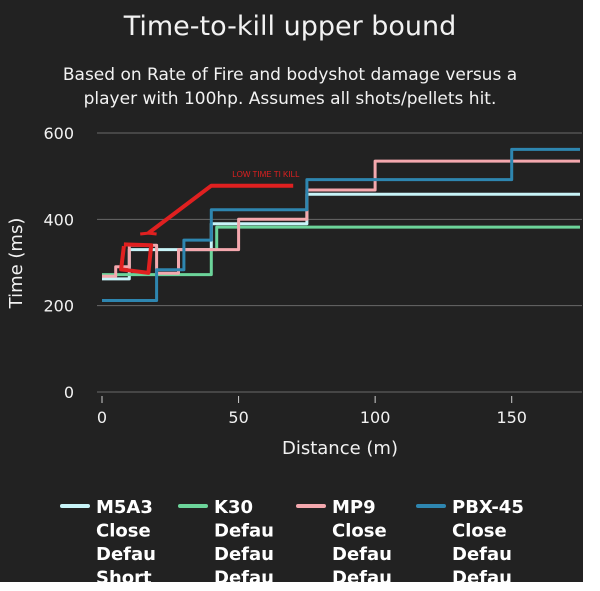  What do you see at coordinates (16, 264) in the screenshot?
I see `y-axis-label: Time (ms)` at bounding box center [16, 264].